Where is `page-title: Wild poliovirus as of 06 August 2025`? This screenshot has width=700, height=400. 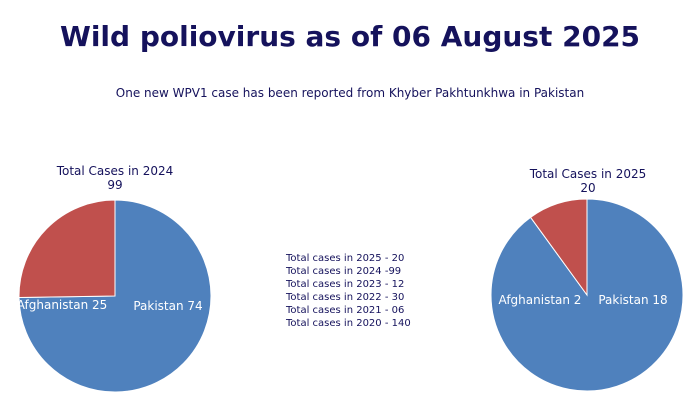
page-title: Wild poliovirus as of 06 August 2025 is located at coordinates (350, 36).